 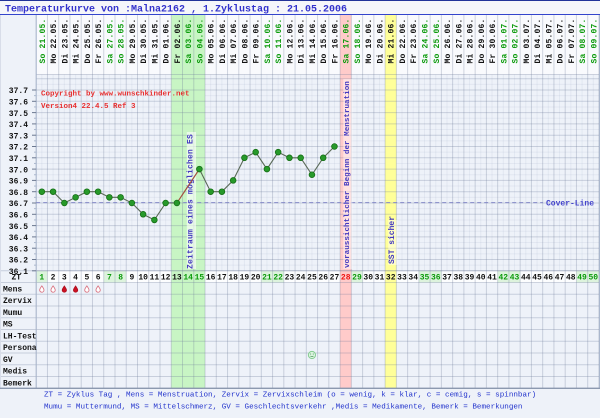 I want to click on svg-text: 18, so click(x=233, y=278).